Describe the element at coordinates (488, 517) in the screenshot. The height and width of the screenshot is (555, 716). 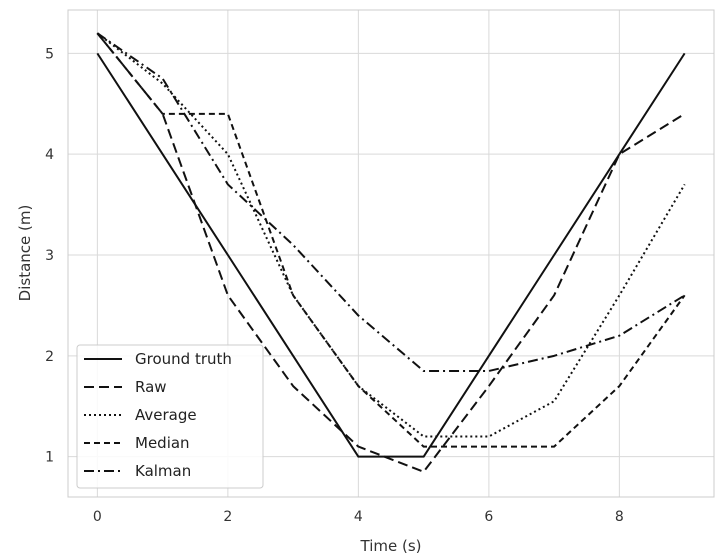
I see `x-tick-label: 6` at that location.